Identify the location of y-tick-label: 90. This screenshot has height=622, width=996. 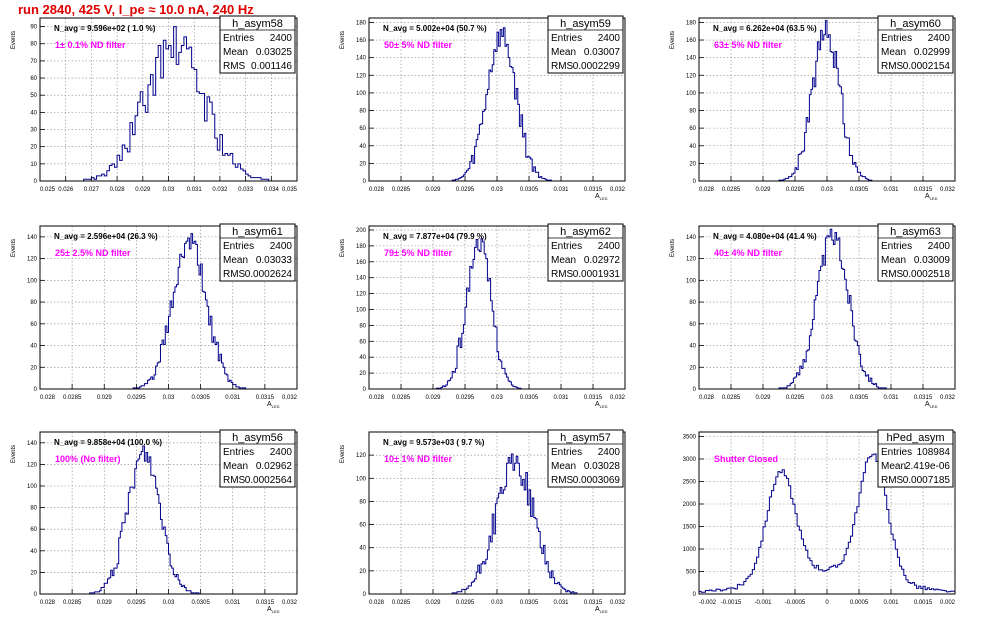
(33, 28).